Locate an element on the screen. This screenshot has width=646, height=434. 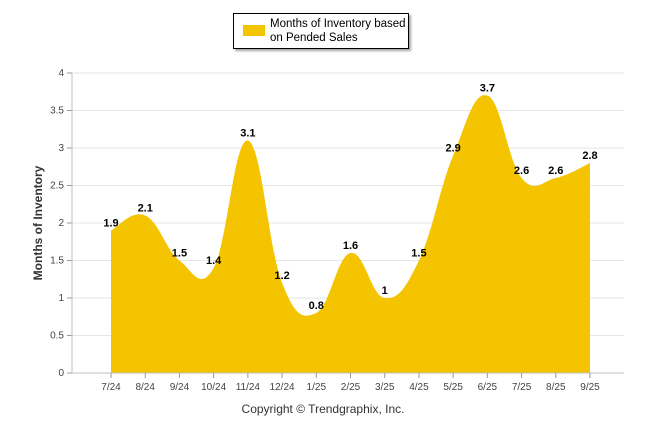
data-label: 2.1 is located at coordinates (145, 209).